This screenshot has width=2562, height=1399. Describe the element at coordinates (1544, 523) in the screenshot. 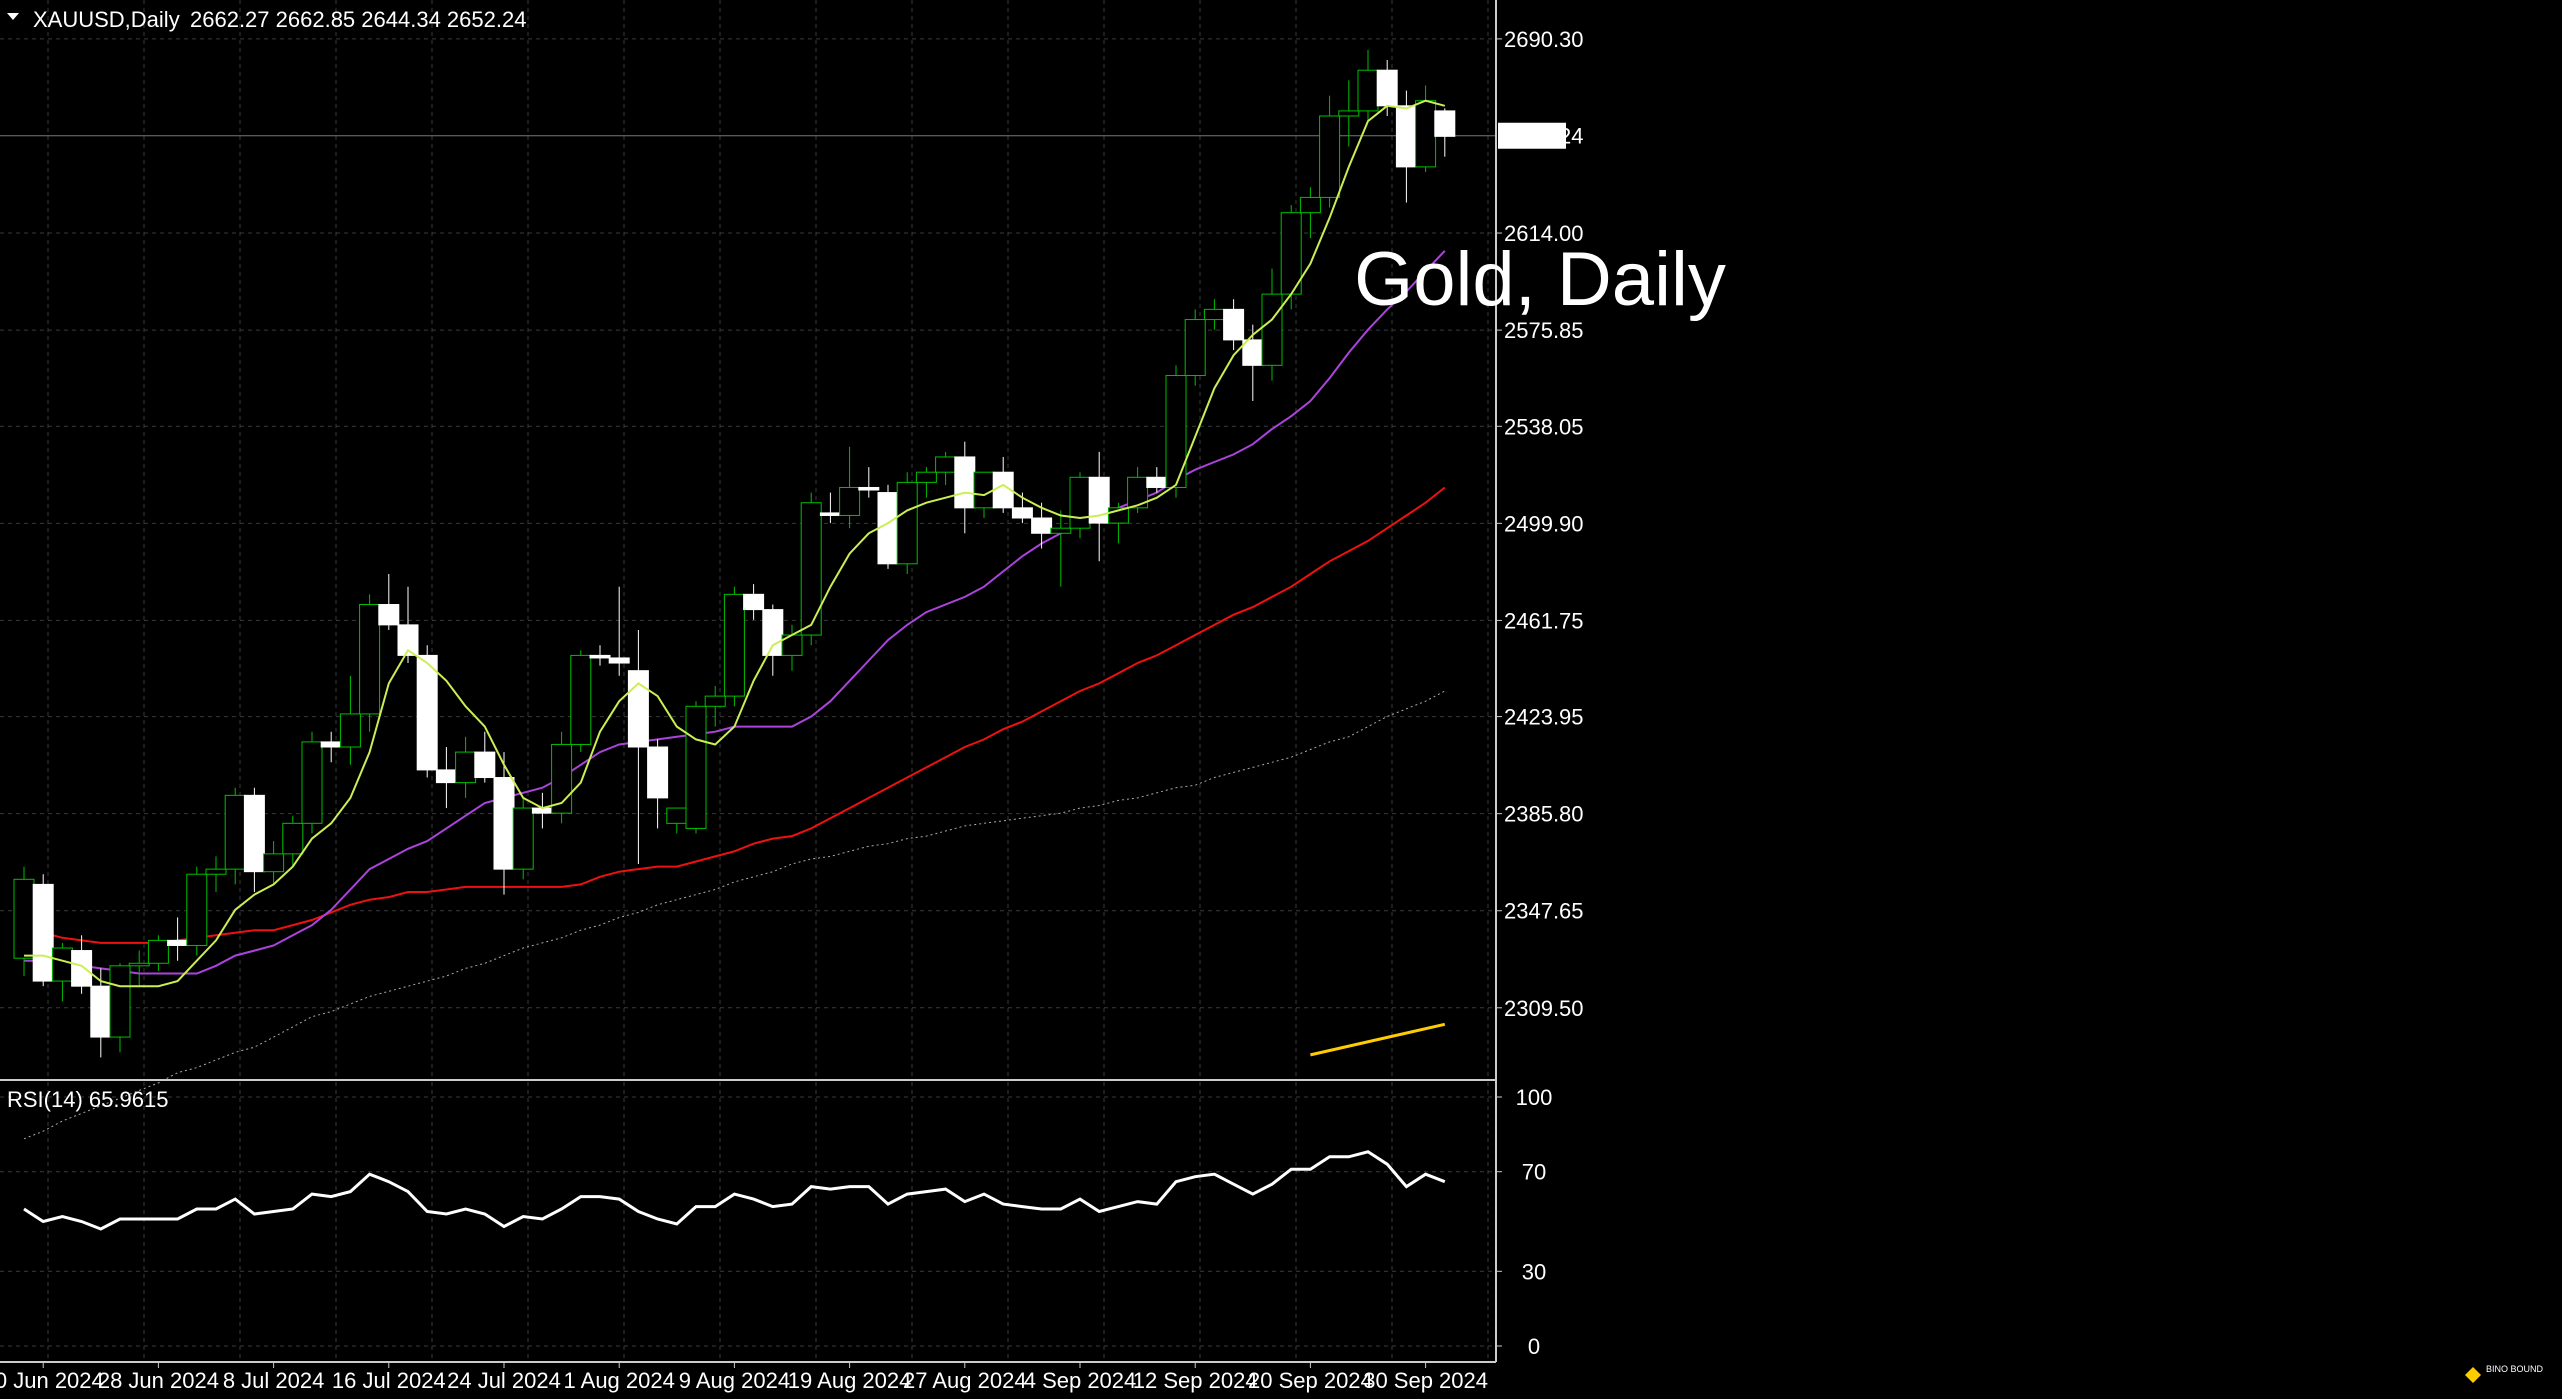

I see `price-tick-label: 2499.90` at that location.